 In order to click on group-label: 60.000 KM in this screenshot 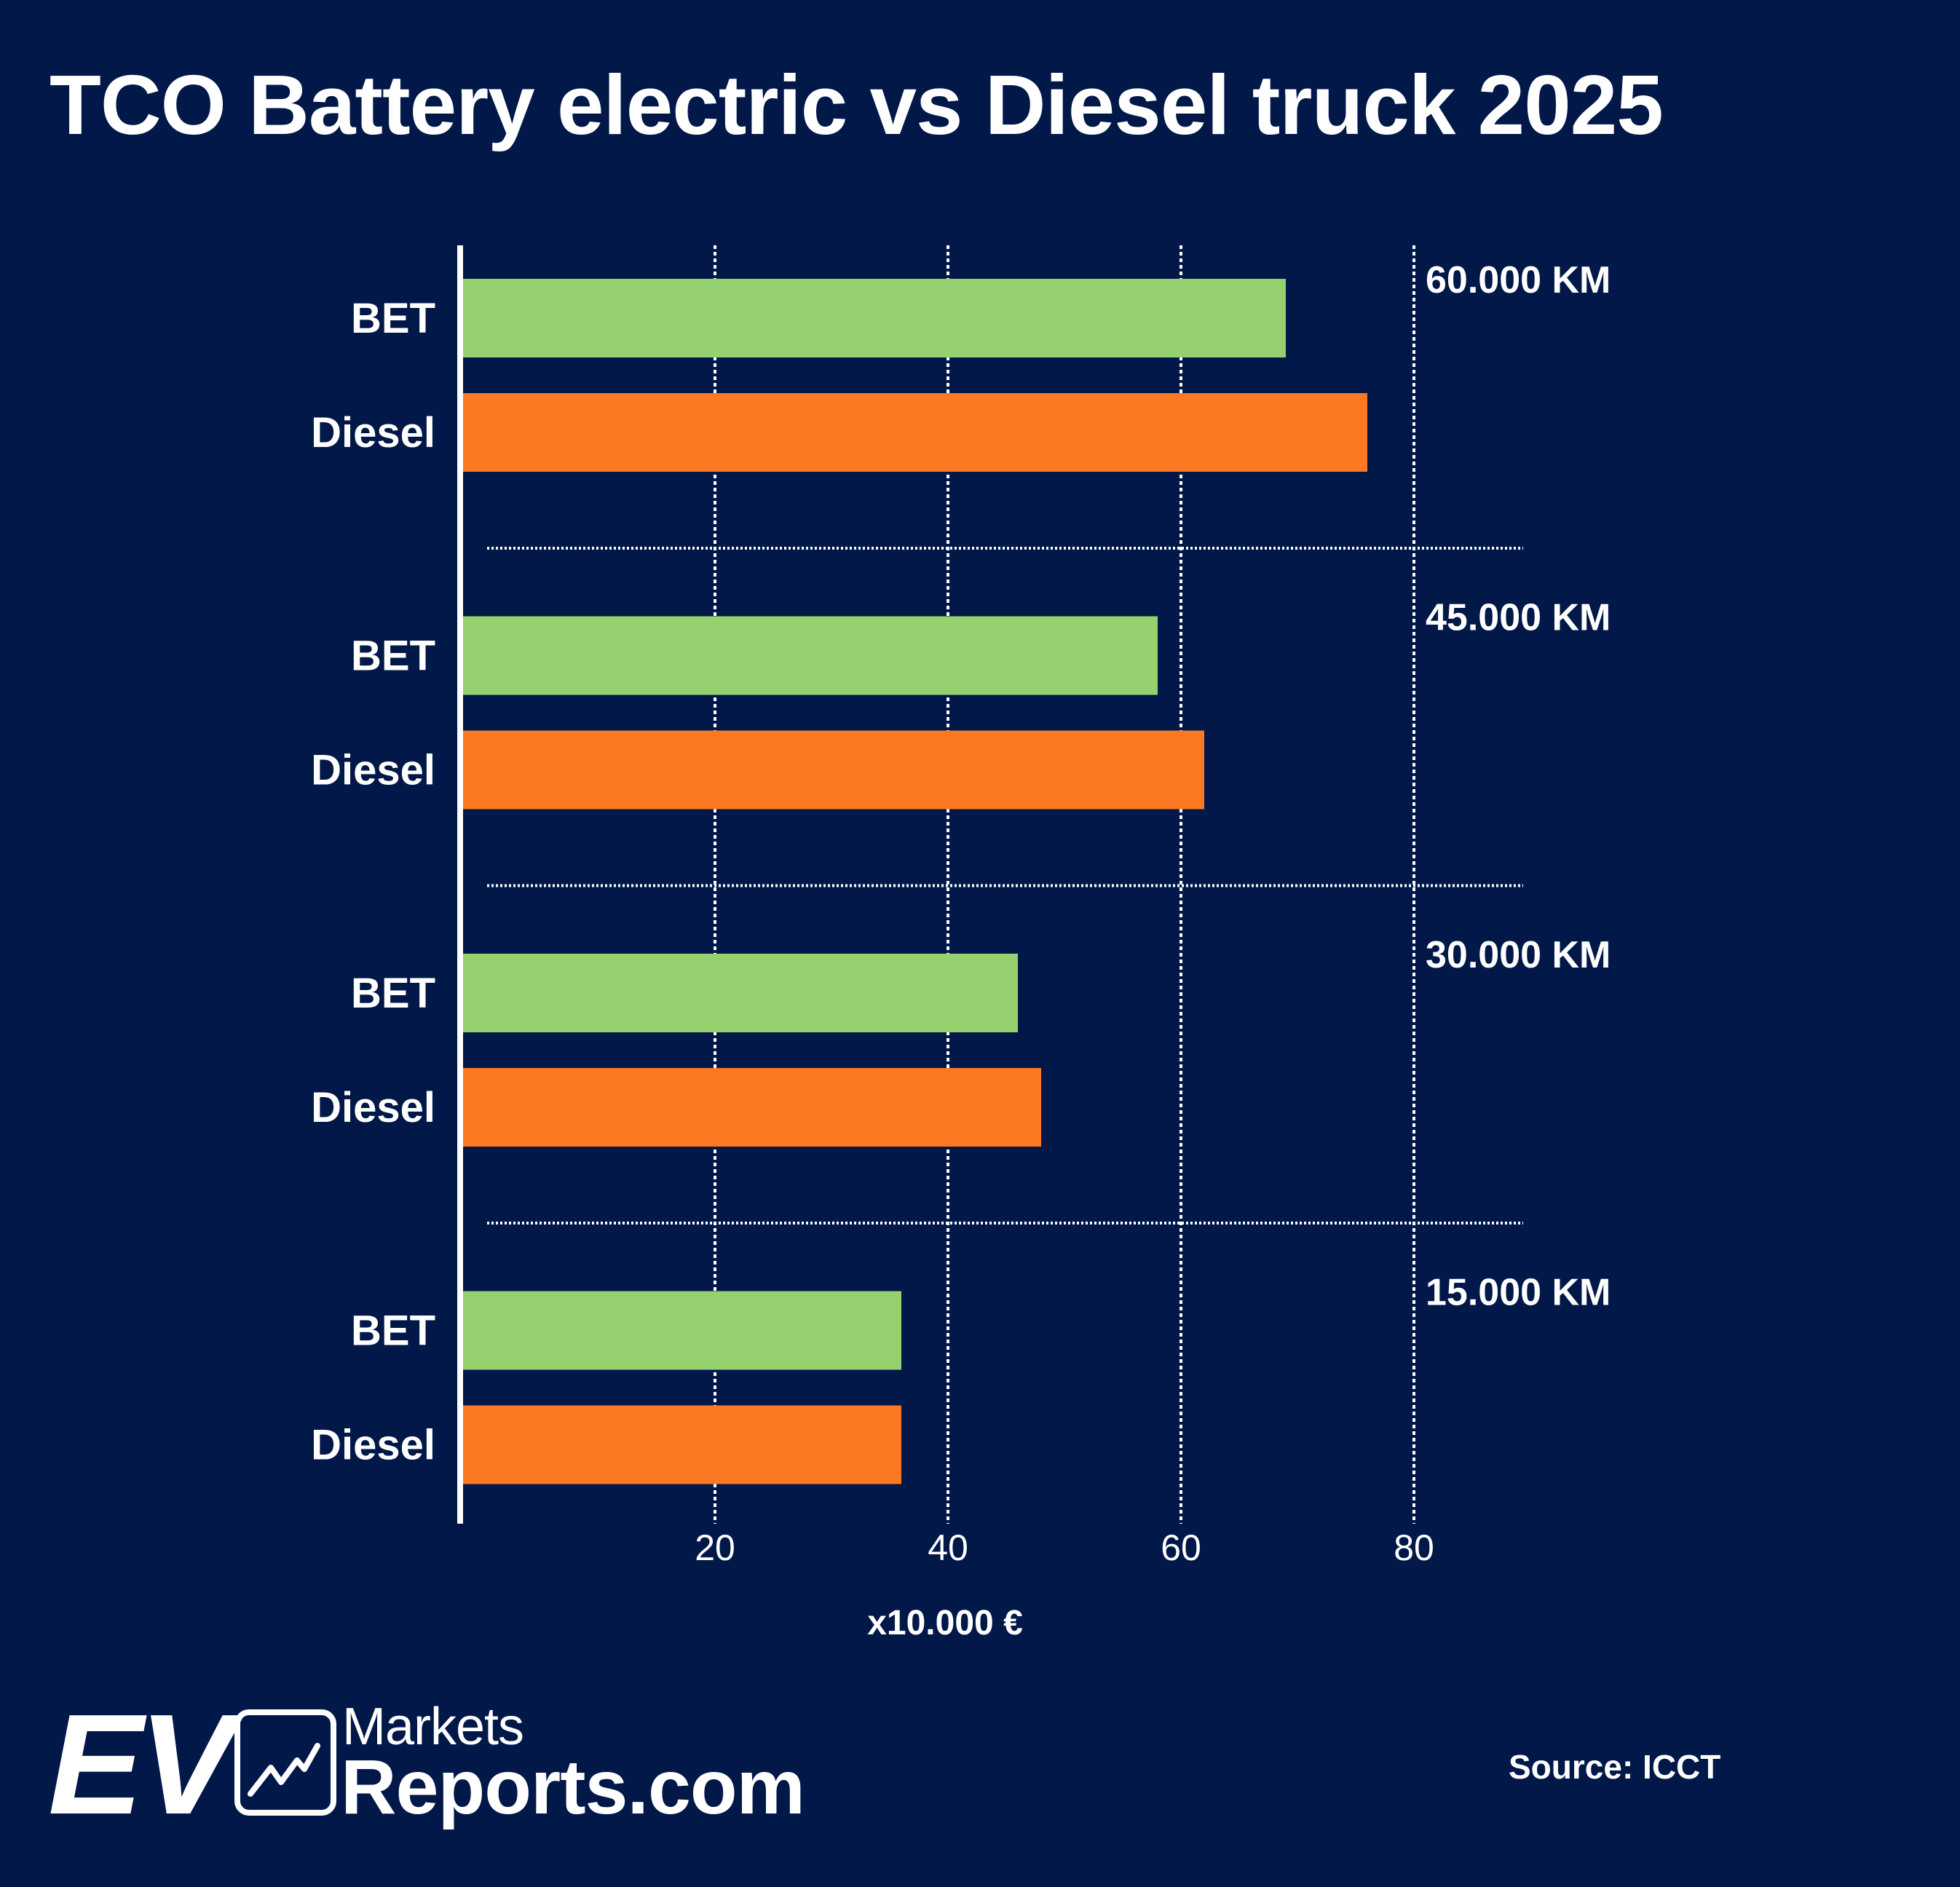, I will do `click(1518, 280)`.